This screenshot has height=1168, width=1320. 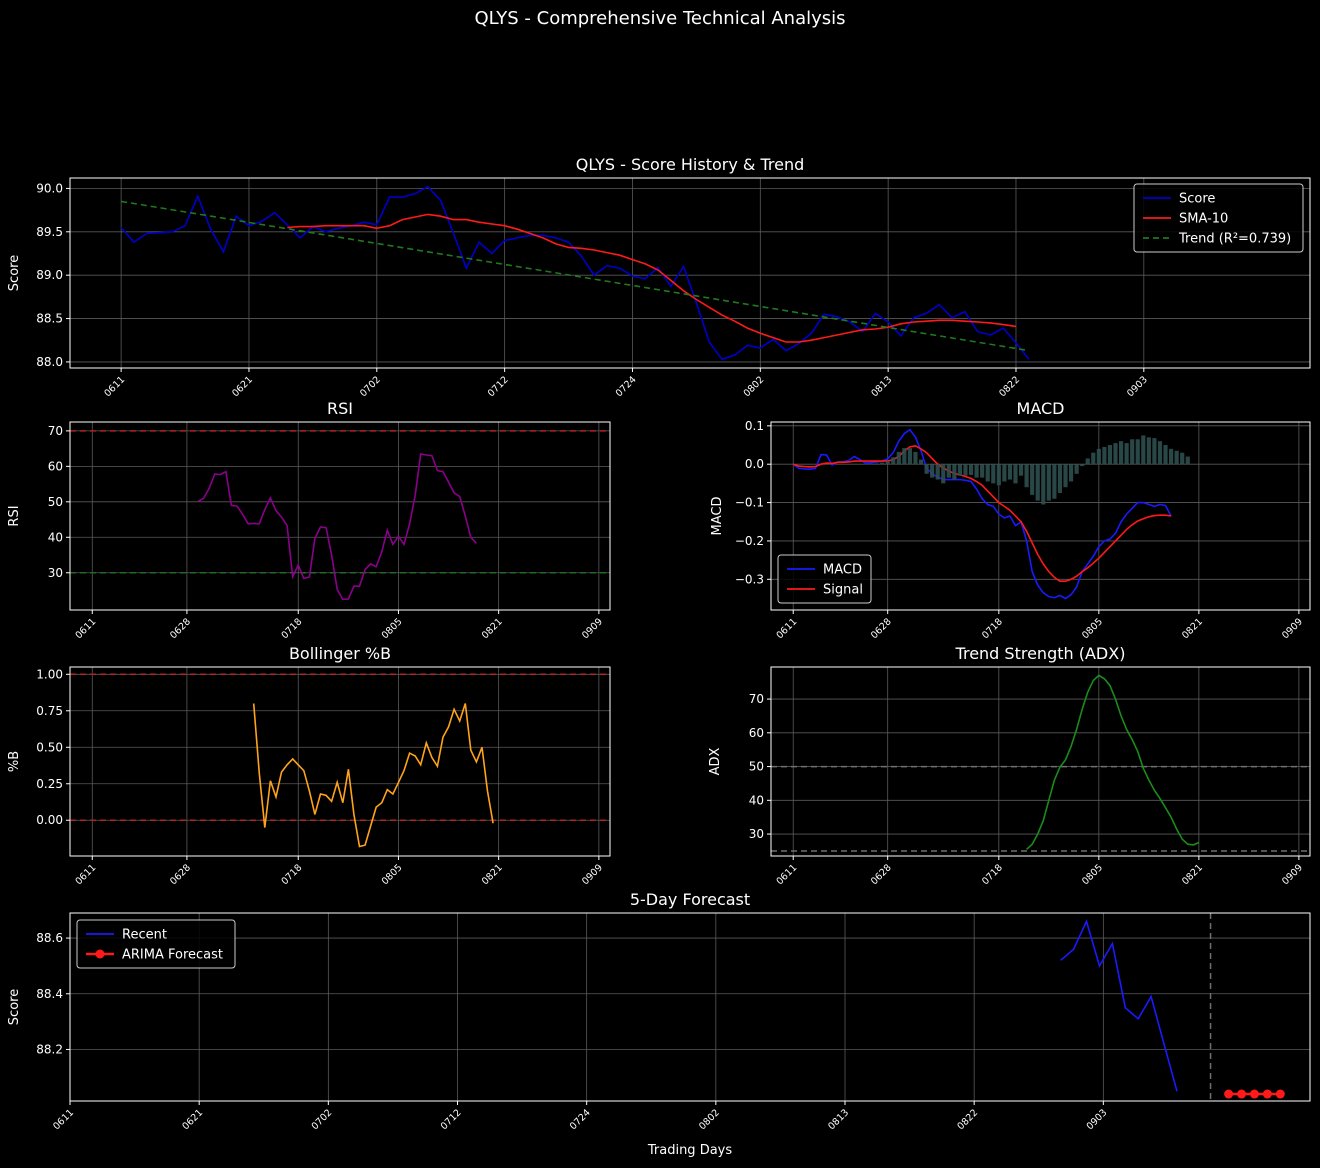 What do you see at coordinates (756, 767) in the screenshot?
I see `adx-y-tick-label: 50` at bounding box center [756, 767].